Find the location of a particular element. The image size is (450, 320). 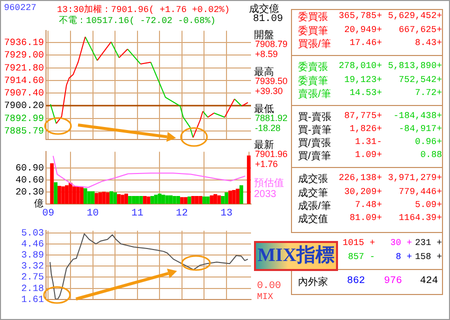

text: 內外家 is located at coordinates (313, 282).